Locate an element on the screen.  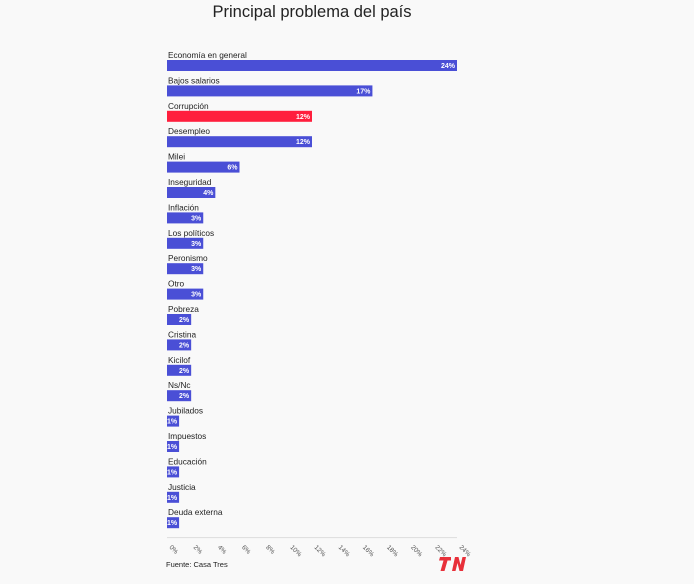
category-label: Economía en general is located at coordinates (207, 55).